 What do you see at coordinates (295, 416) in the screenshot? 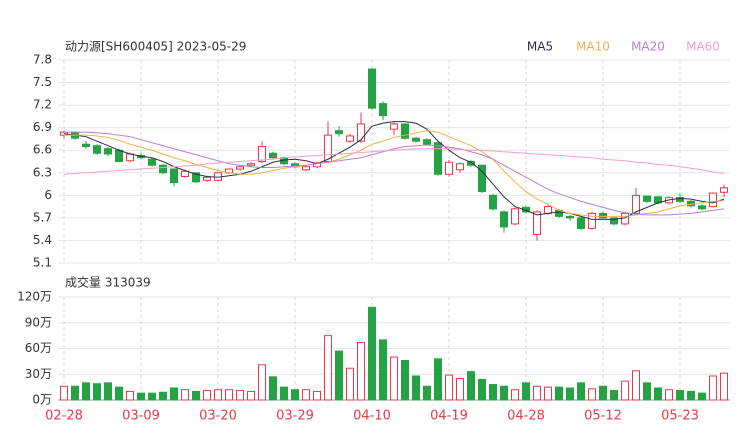
I see `x-tick-label: 03-29` at bounding box center [295, 416].